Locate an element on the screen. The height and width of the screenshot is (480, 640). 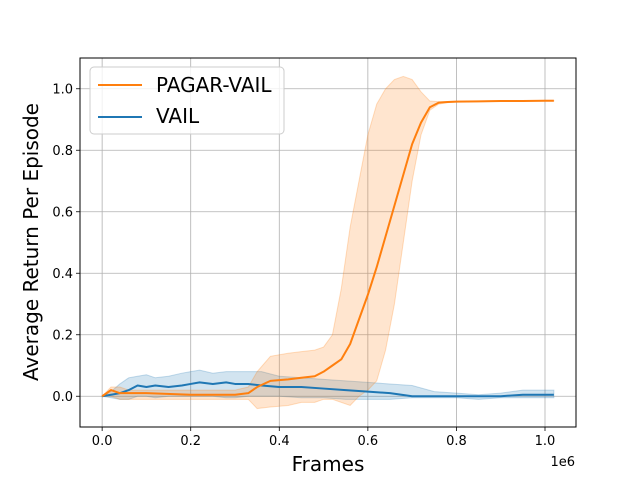
x-offset-label: 1e6 is located at coordinates (562, 462).